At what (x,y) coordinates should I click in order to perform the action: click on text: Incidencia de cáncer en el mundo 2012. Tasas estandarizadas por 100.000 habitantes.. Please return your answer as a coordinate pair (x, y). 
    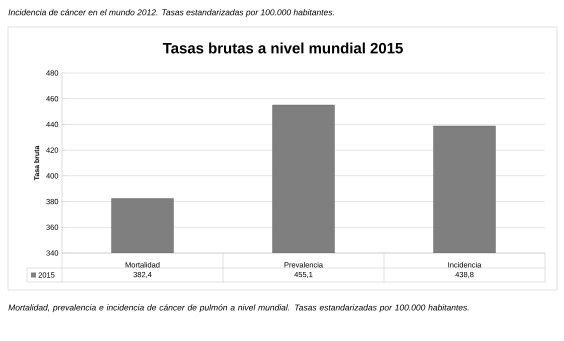
    Looking at the image, I should click on (171, 13).